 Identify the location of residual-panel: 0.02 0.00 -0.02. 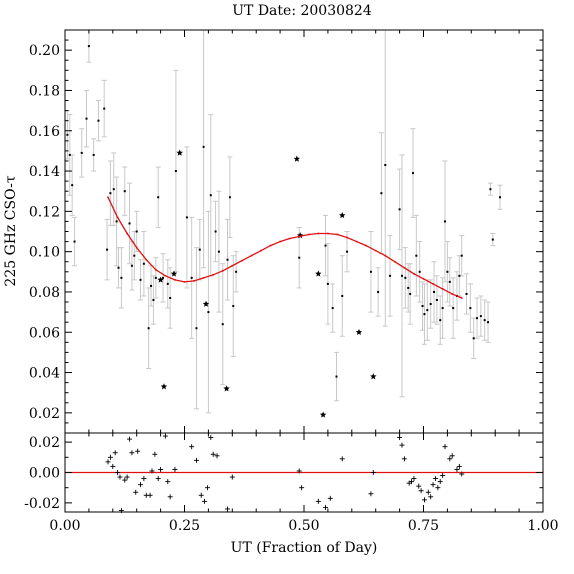
(284, 472).